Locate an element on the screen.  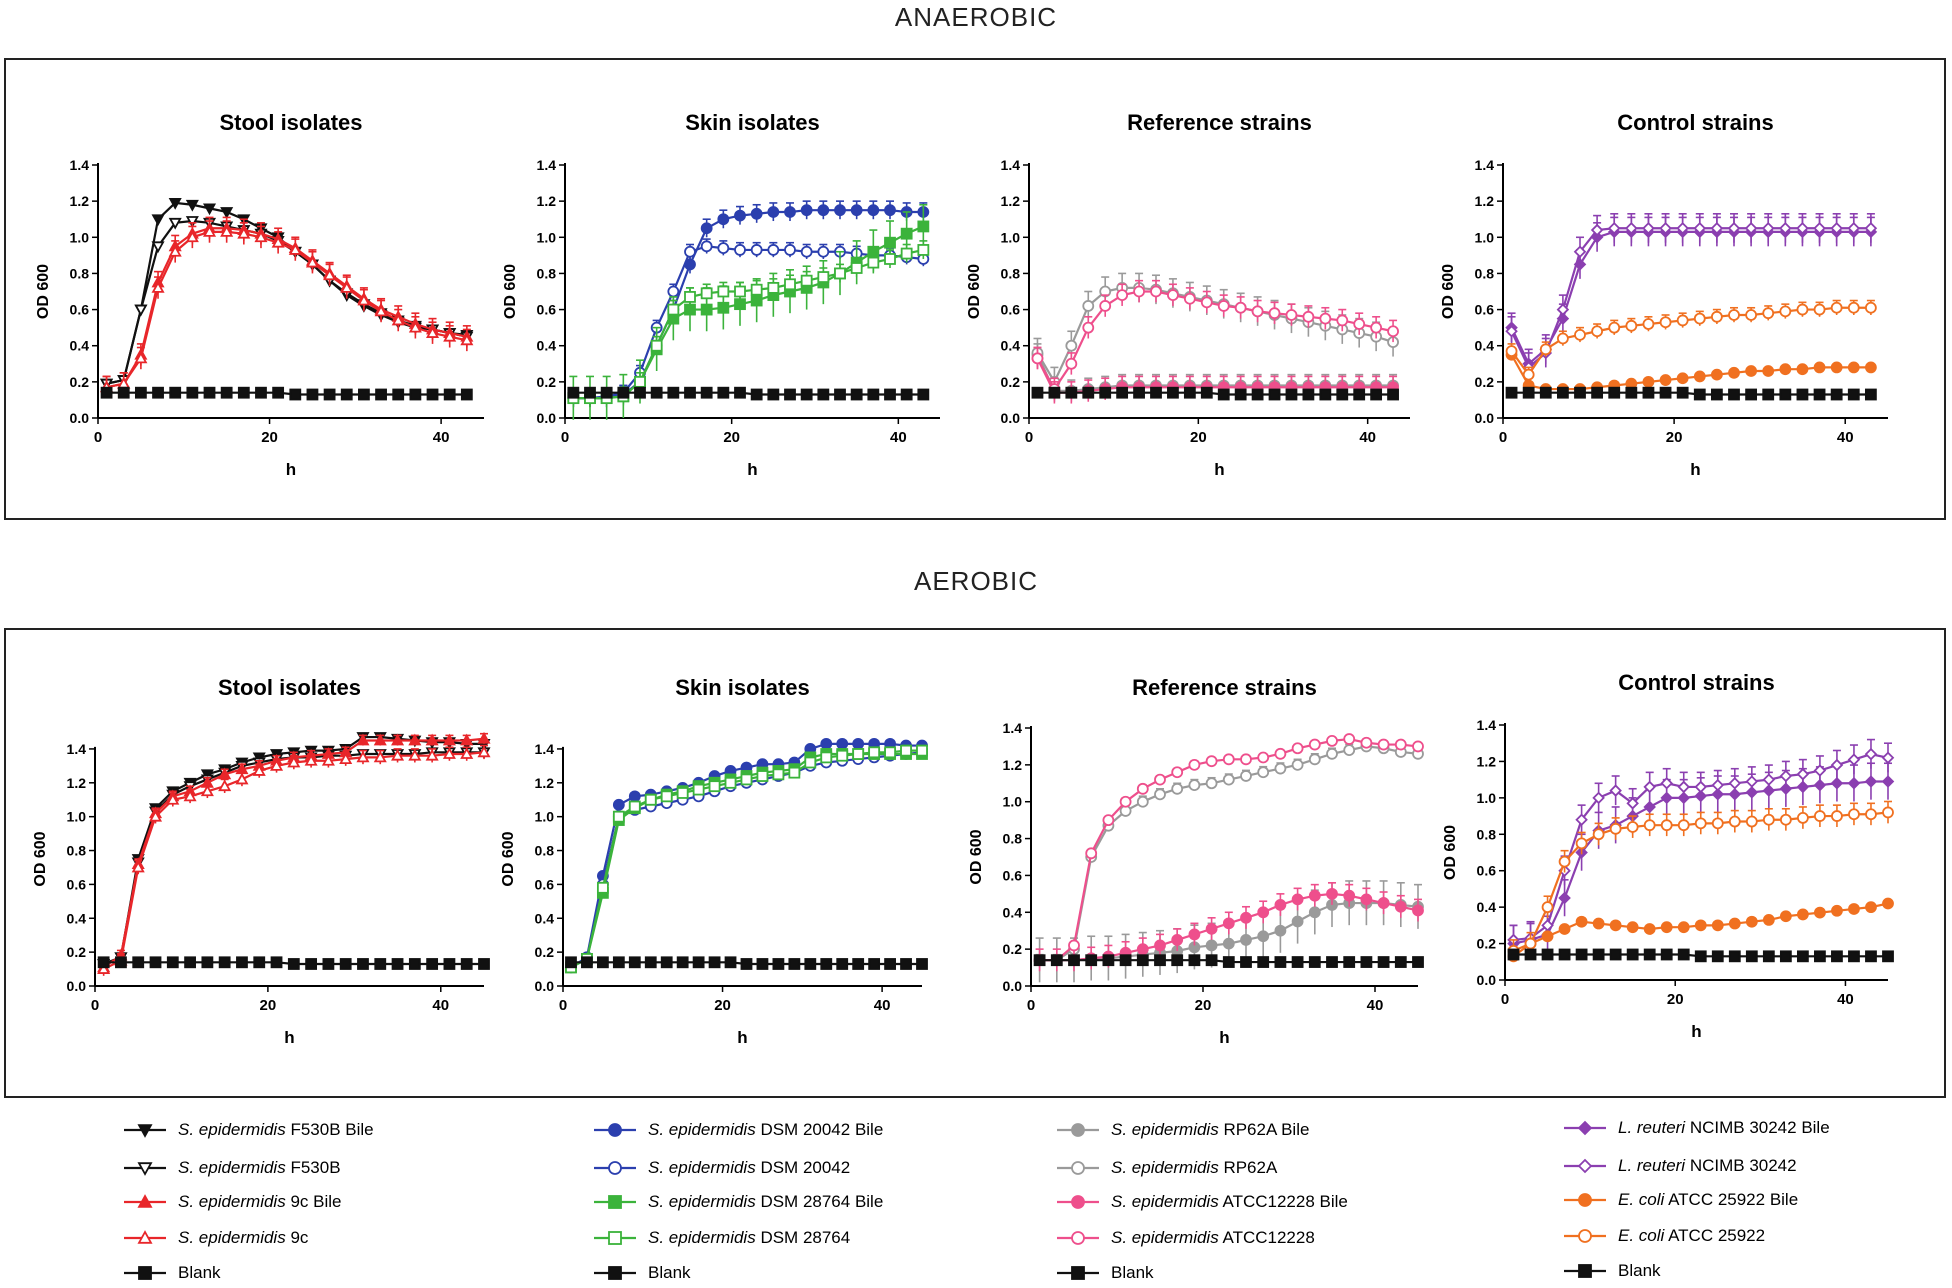
legend-species: L. reuteri is located at coordinates (1652, 1165).